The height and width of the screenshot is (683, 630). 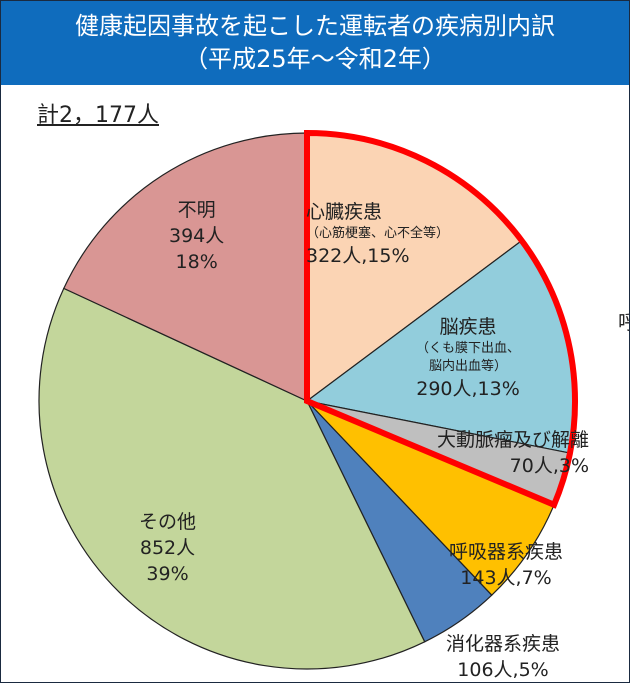 What do you see at coordinates (196, 210) in the screenshot?
I see `slice-name: 不明` at bounding box center [196, 210].